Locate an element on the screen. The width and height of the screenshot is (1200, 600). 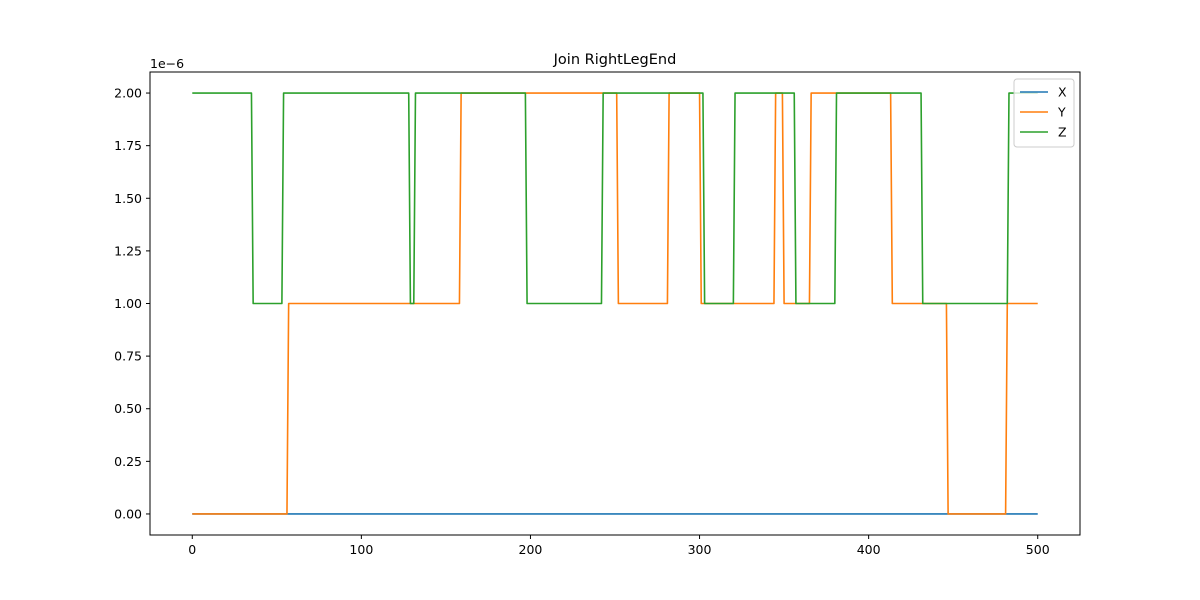
x-tick-label: 300 is located at coordinates (700, 549).